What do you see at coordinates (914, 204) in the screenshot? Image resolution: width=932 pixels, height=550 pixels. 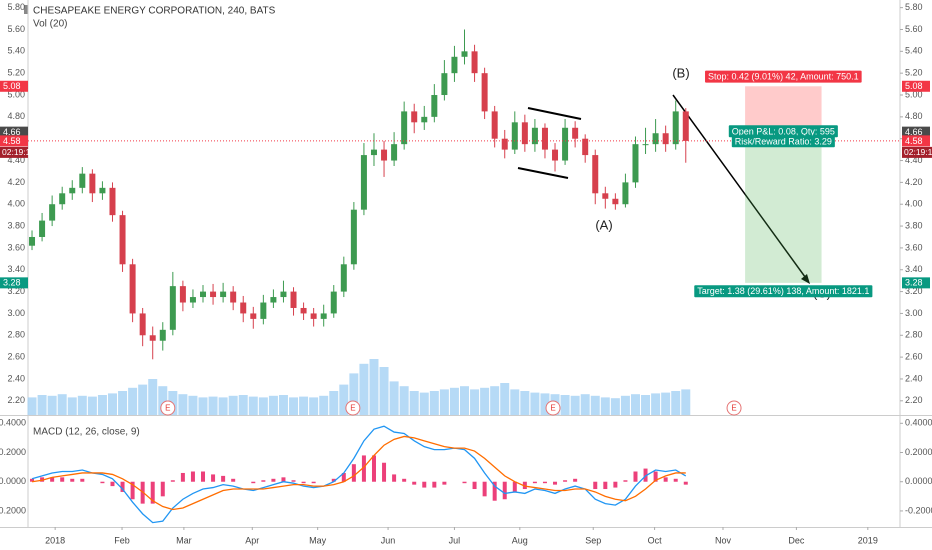 I see `y-tick-label: 4.00` at bounding box center [914, 204].